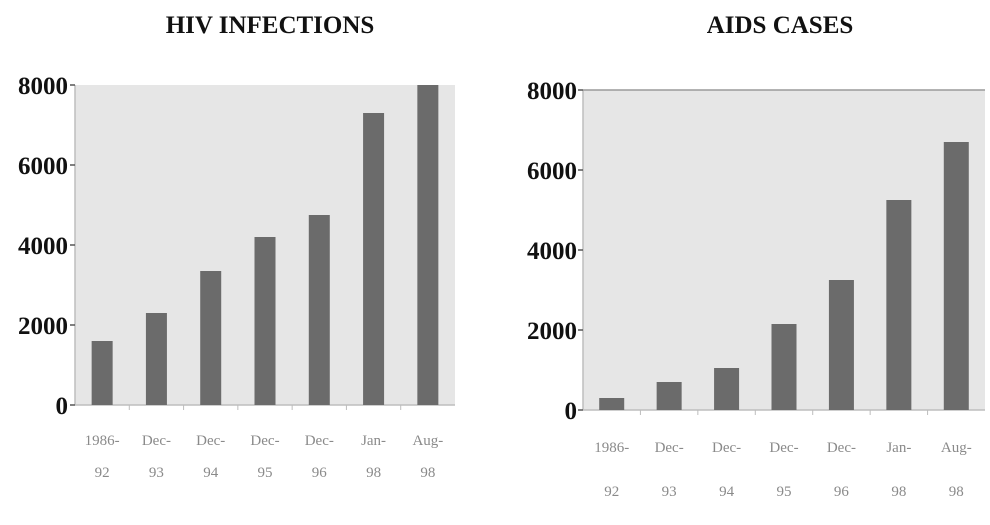  I want to click on aids-x-tick-label: 92, so click(611, 492).